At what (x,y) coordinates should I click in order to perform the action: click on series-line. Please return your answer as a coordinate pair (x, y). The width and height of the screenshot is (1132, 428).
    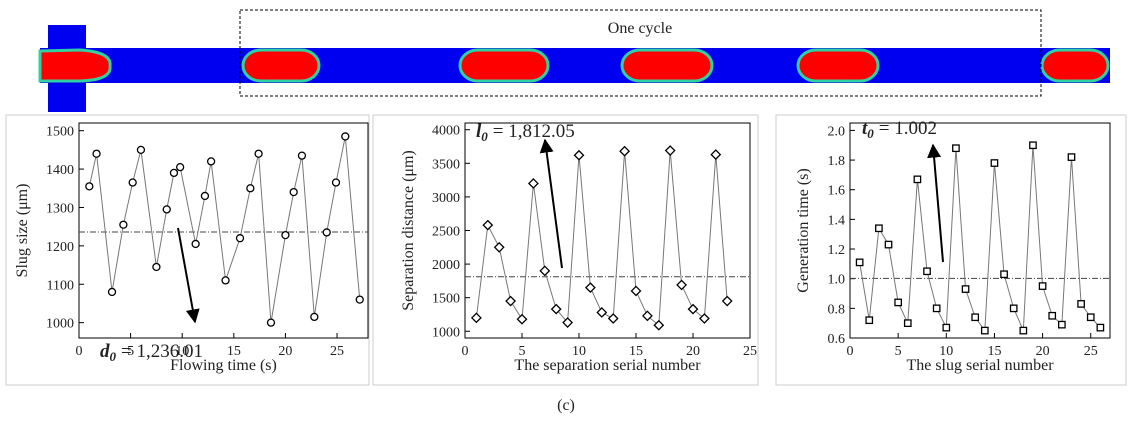
    Looking at the image, I should click on (224, 229).